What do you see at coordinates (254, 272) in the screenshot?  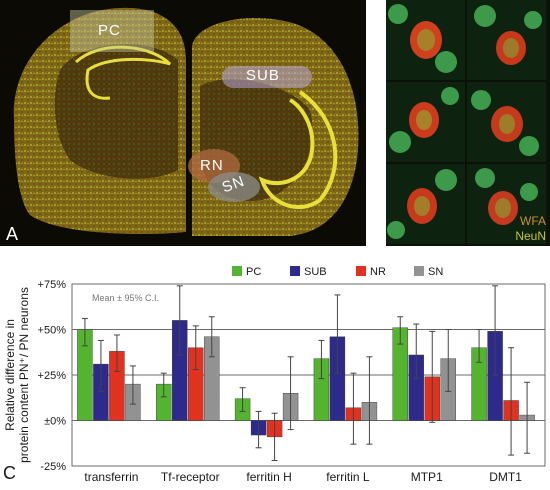 I see `legend-label-pc: PC` at bounding box center [254, 272].